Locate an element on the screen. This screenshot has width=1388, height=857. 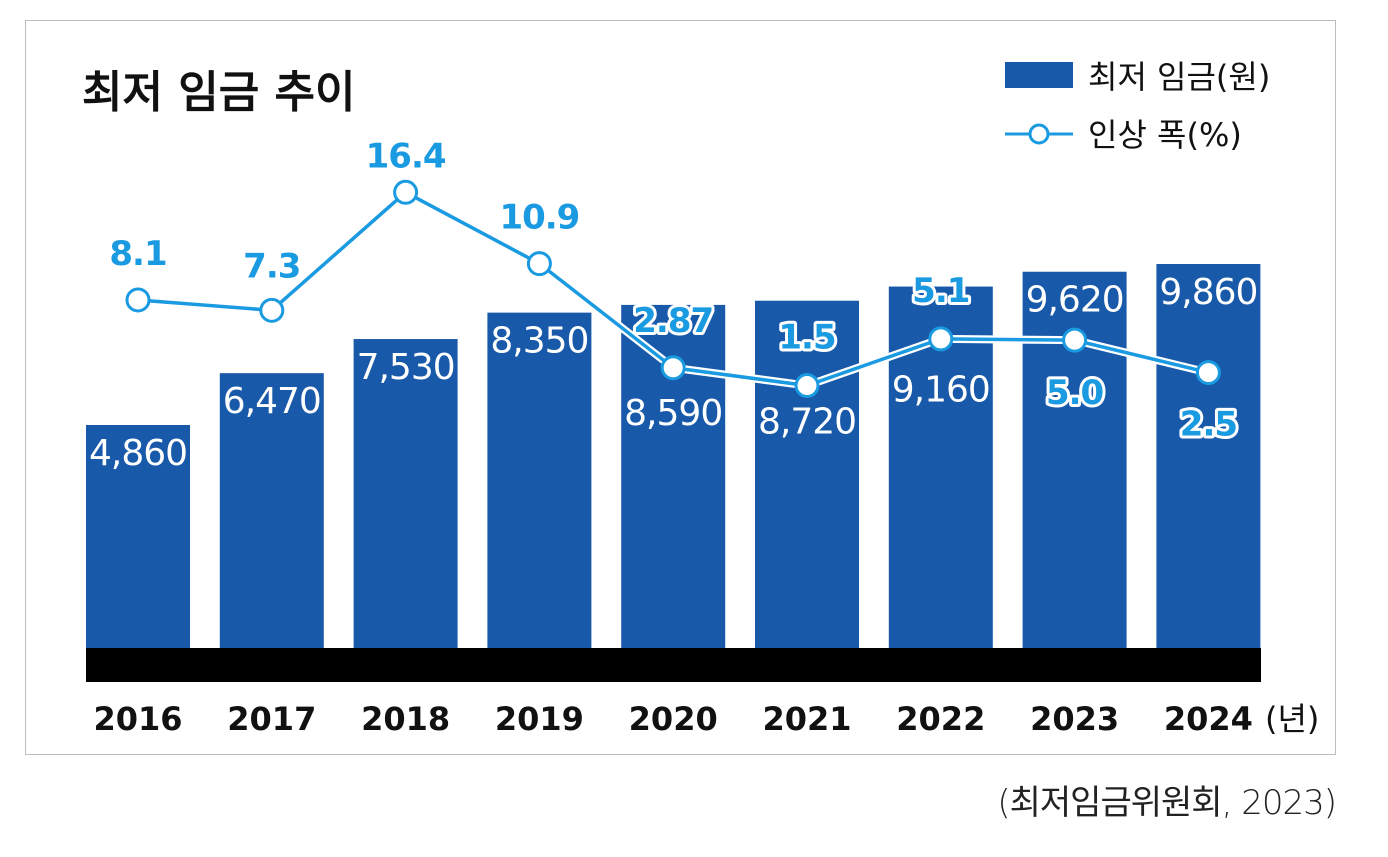
bar-label-2023: 9,620 is located at coordinates (1075, 300).